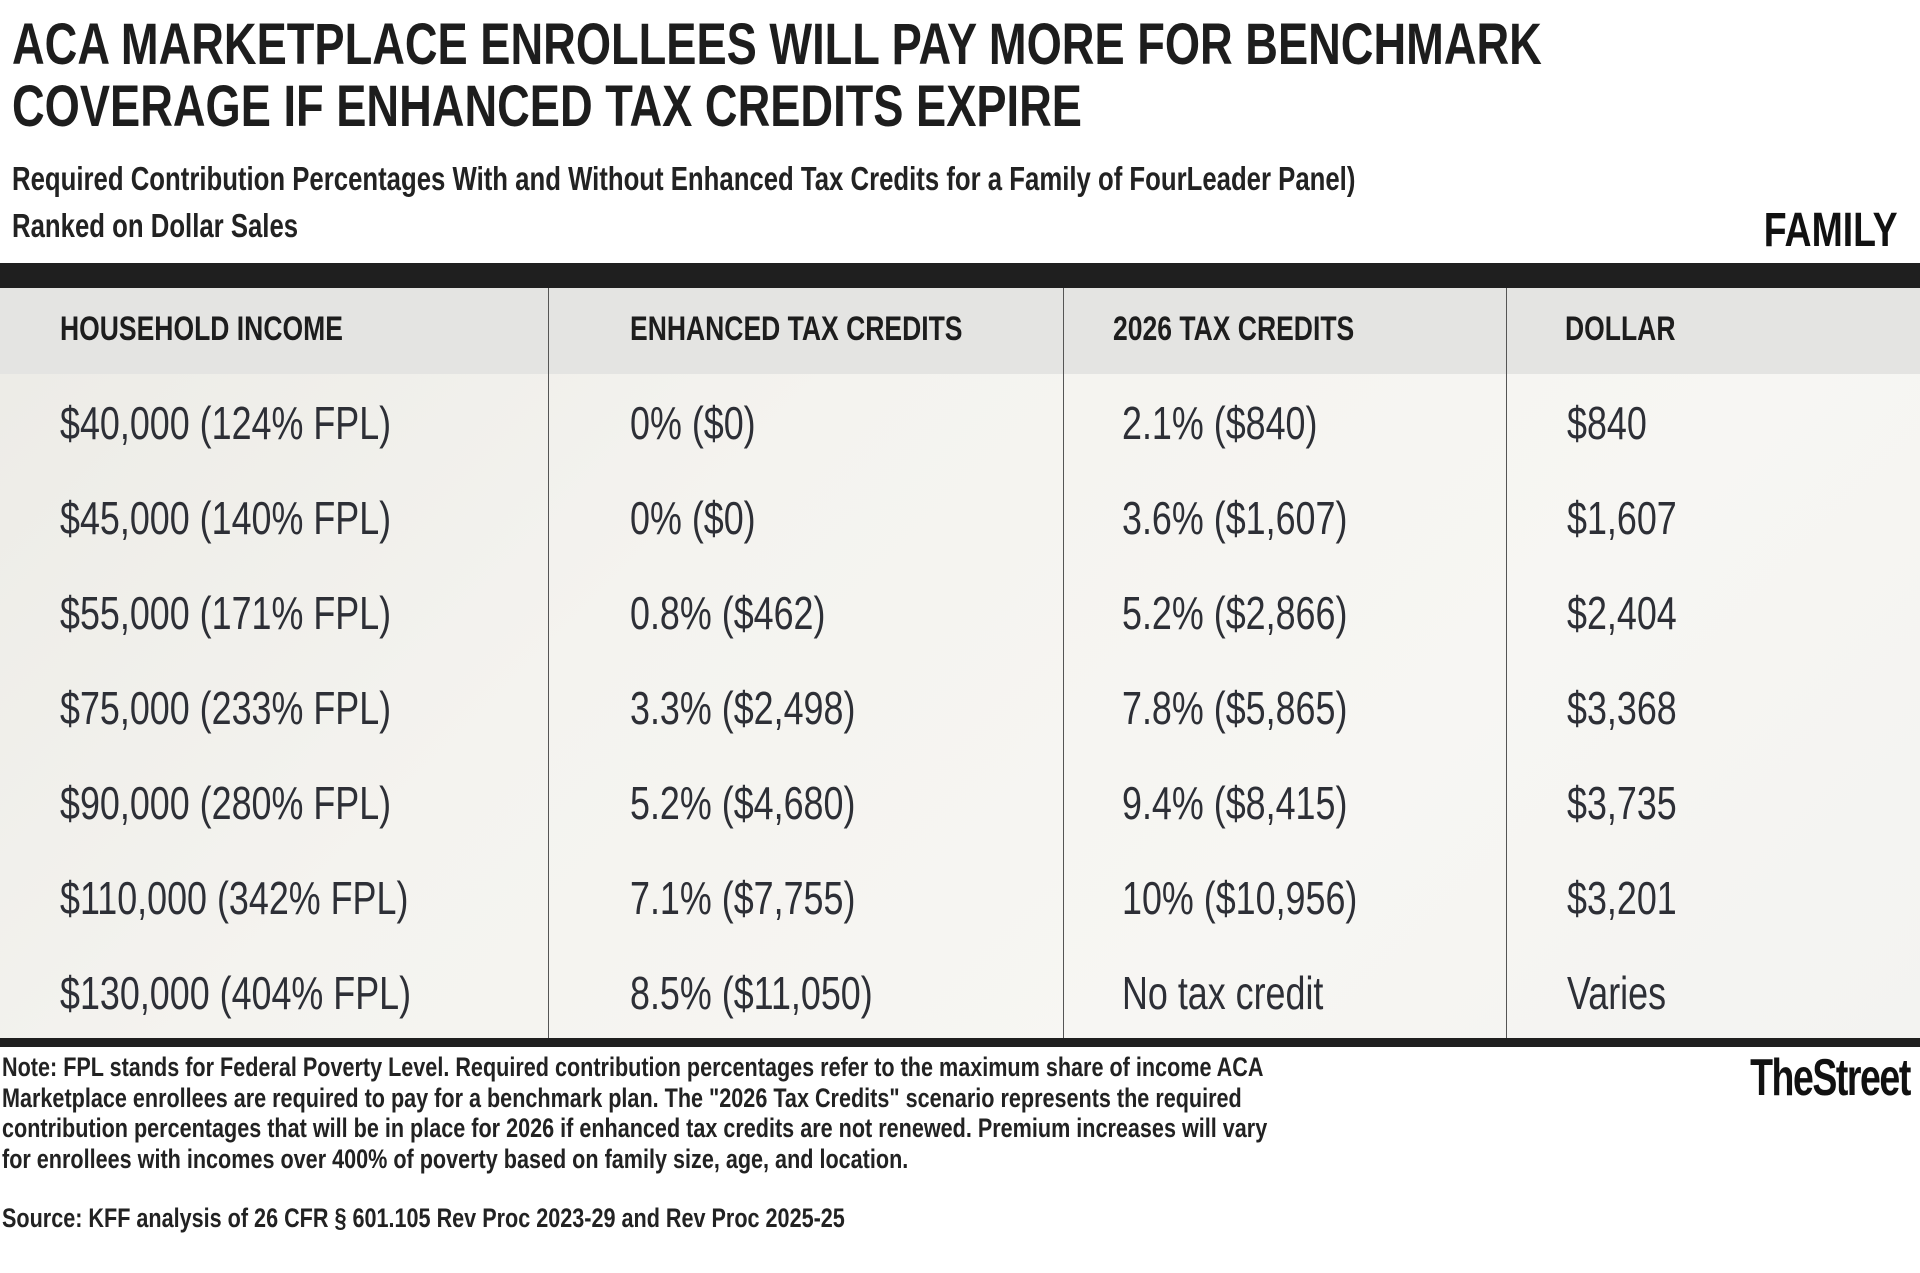 Image resolution: width=1920 pixels, height=1273 pixels. Describe the element at coordinates (1240, 898) in the screenshot. I see `cell-text: 10% ($10,956)` at that location.